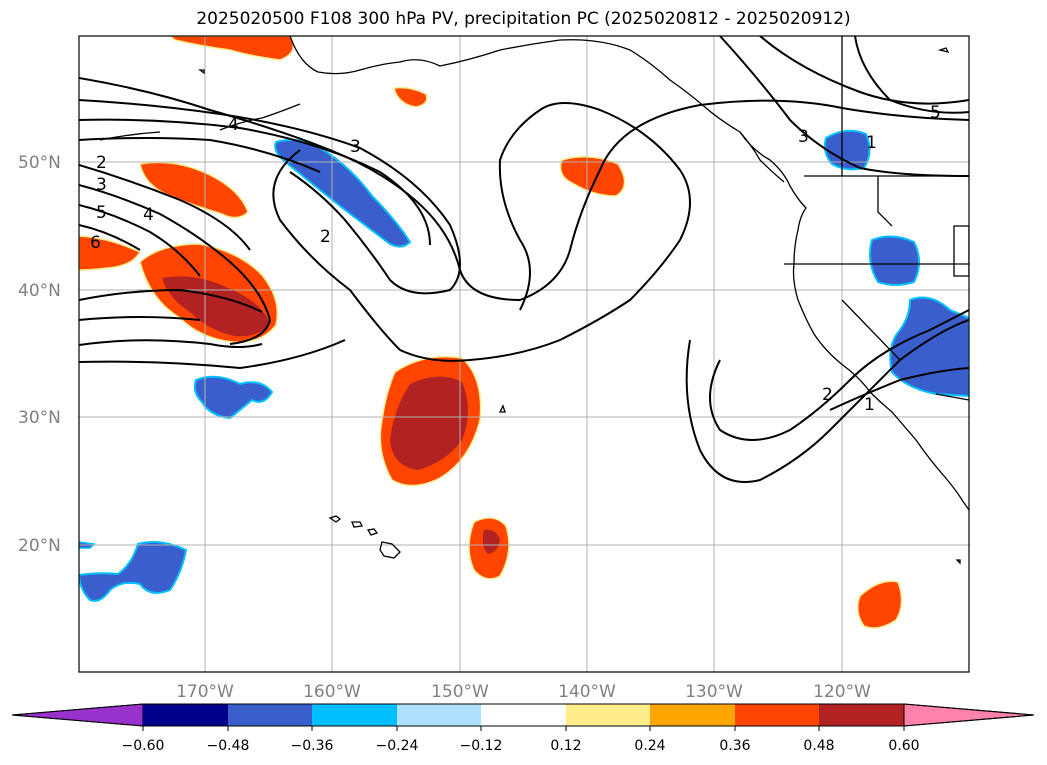  I want to click on colorbar-extend-right, so click(969, 715).